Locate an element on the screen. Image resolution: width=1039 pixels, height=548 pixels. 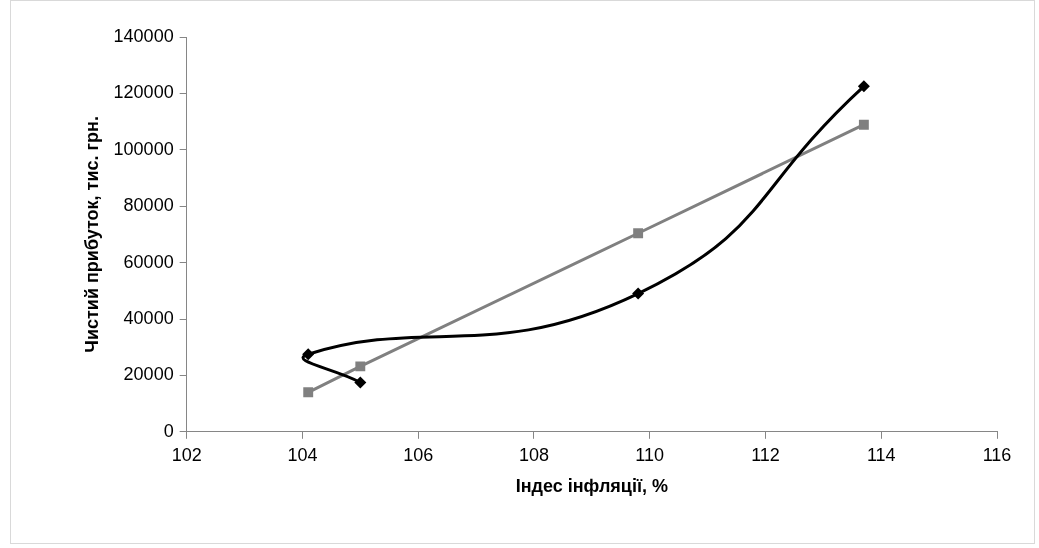
y-tick-label: 60000 is located at coordinates (148, 261).